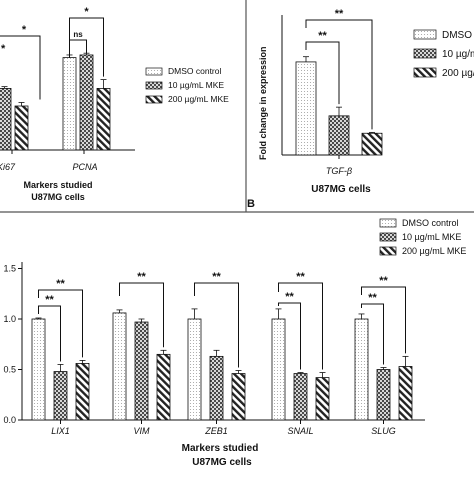 The image size is (474, 479). I want to click on x-tick-label: VIM, so click(141, 431).